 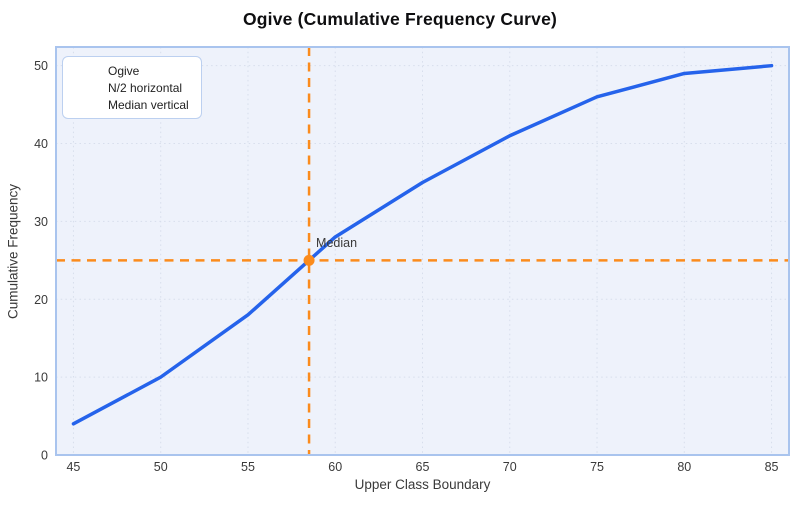 I want to click on legend-item-median-vertical: Median vertical, so click(x=131, y=104).